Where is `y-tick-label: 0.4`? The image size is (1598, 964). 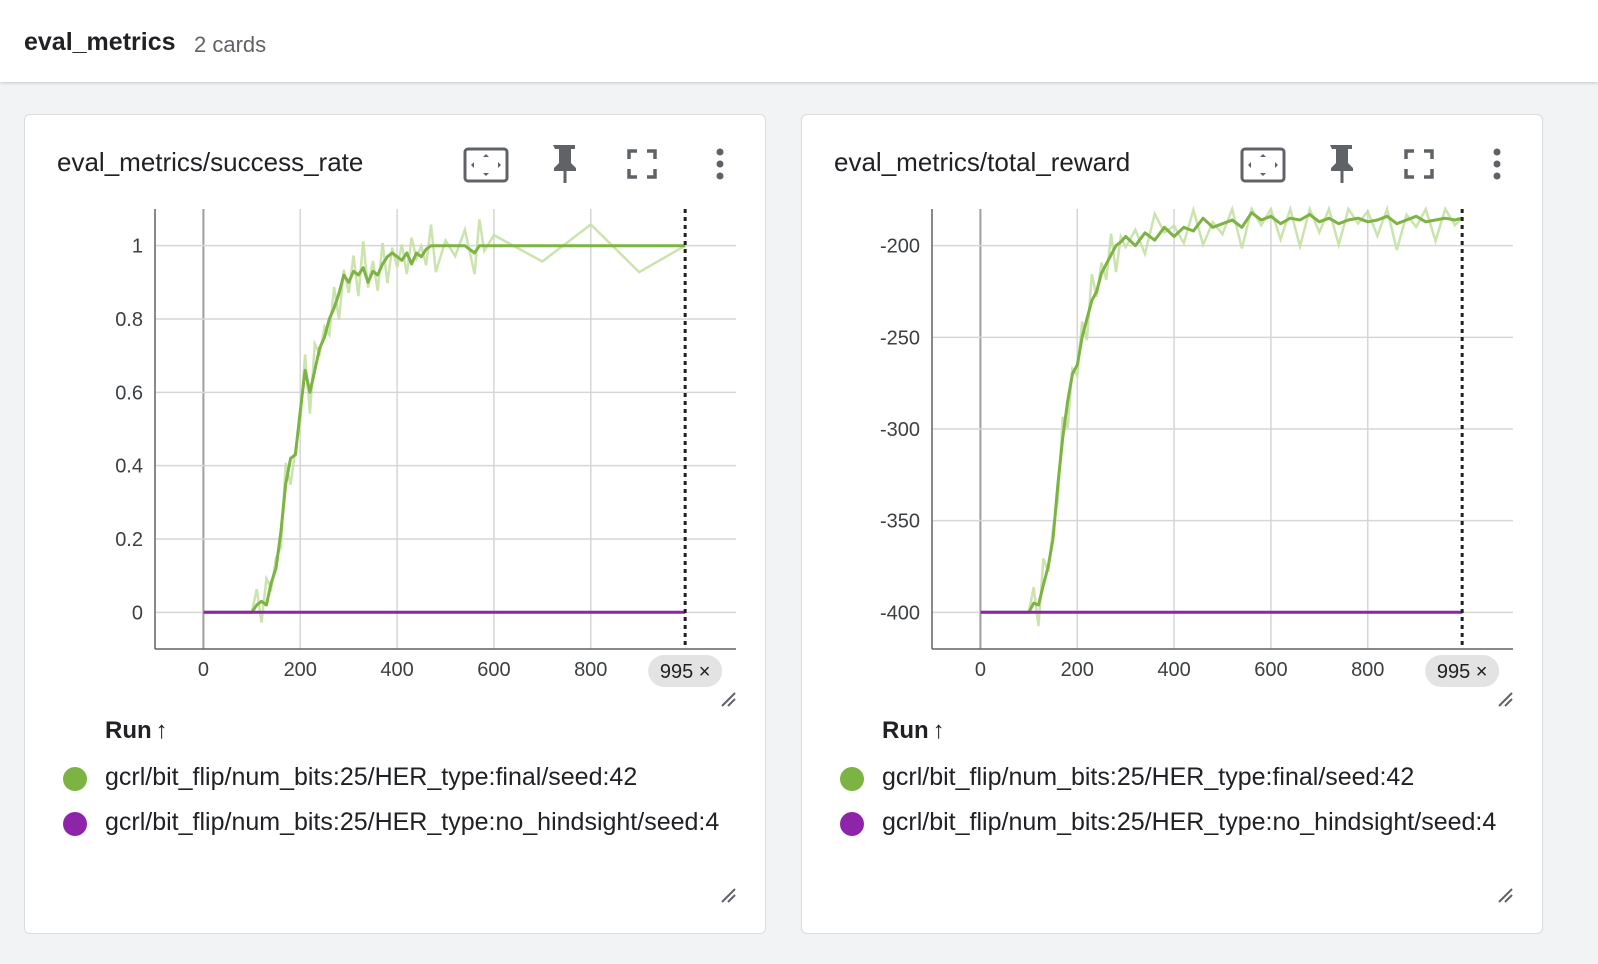
y-tick-label: 0.4 is located at coordinates (129, 467).